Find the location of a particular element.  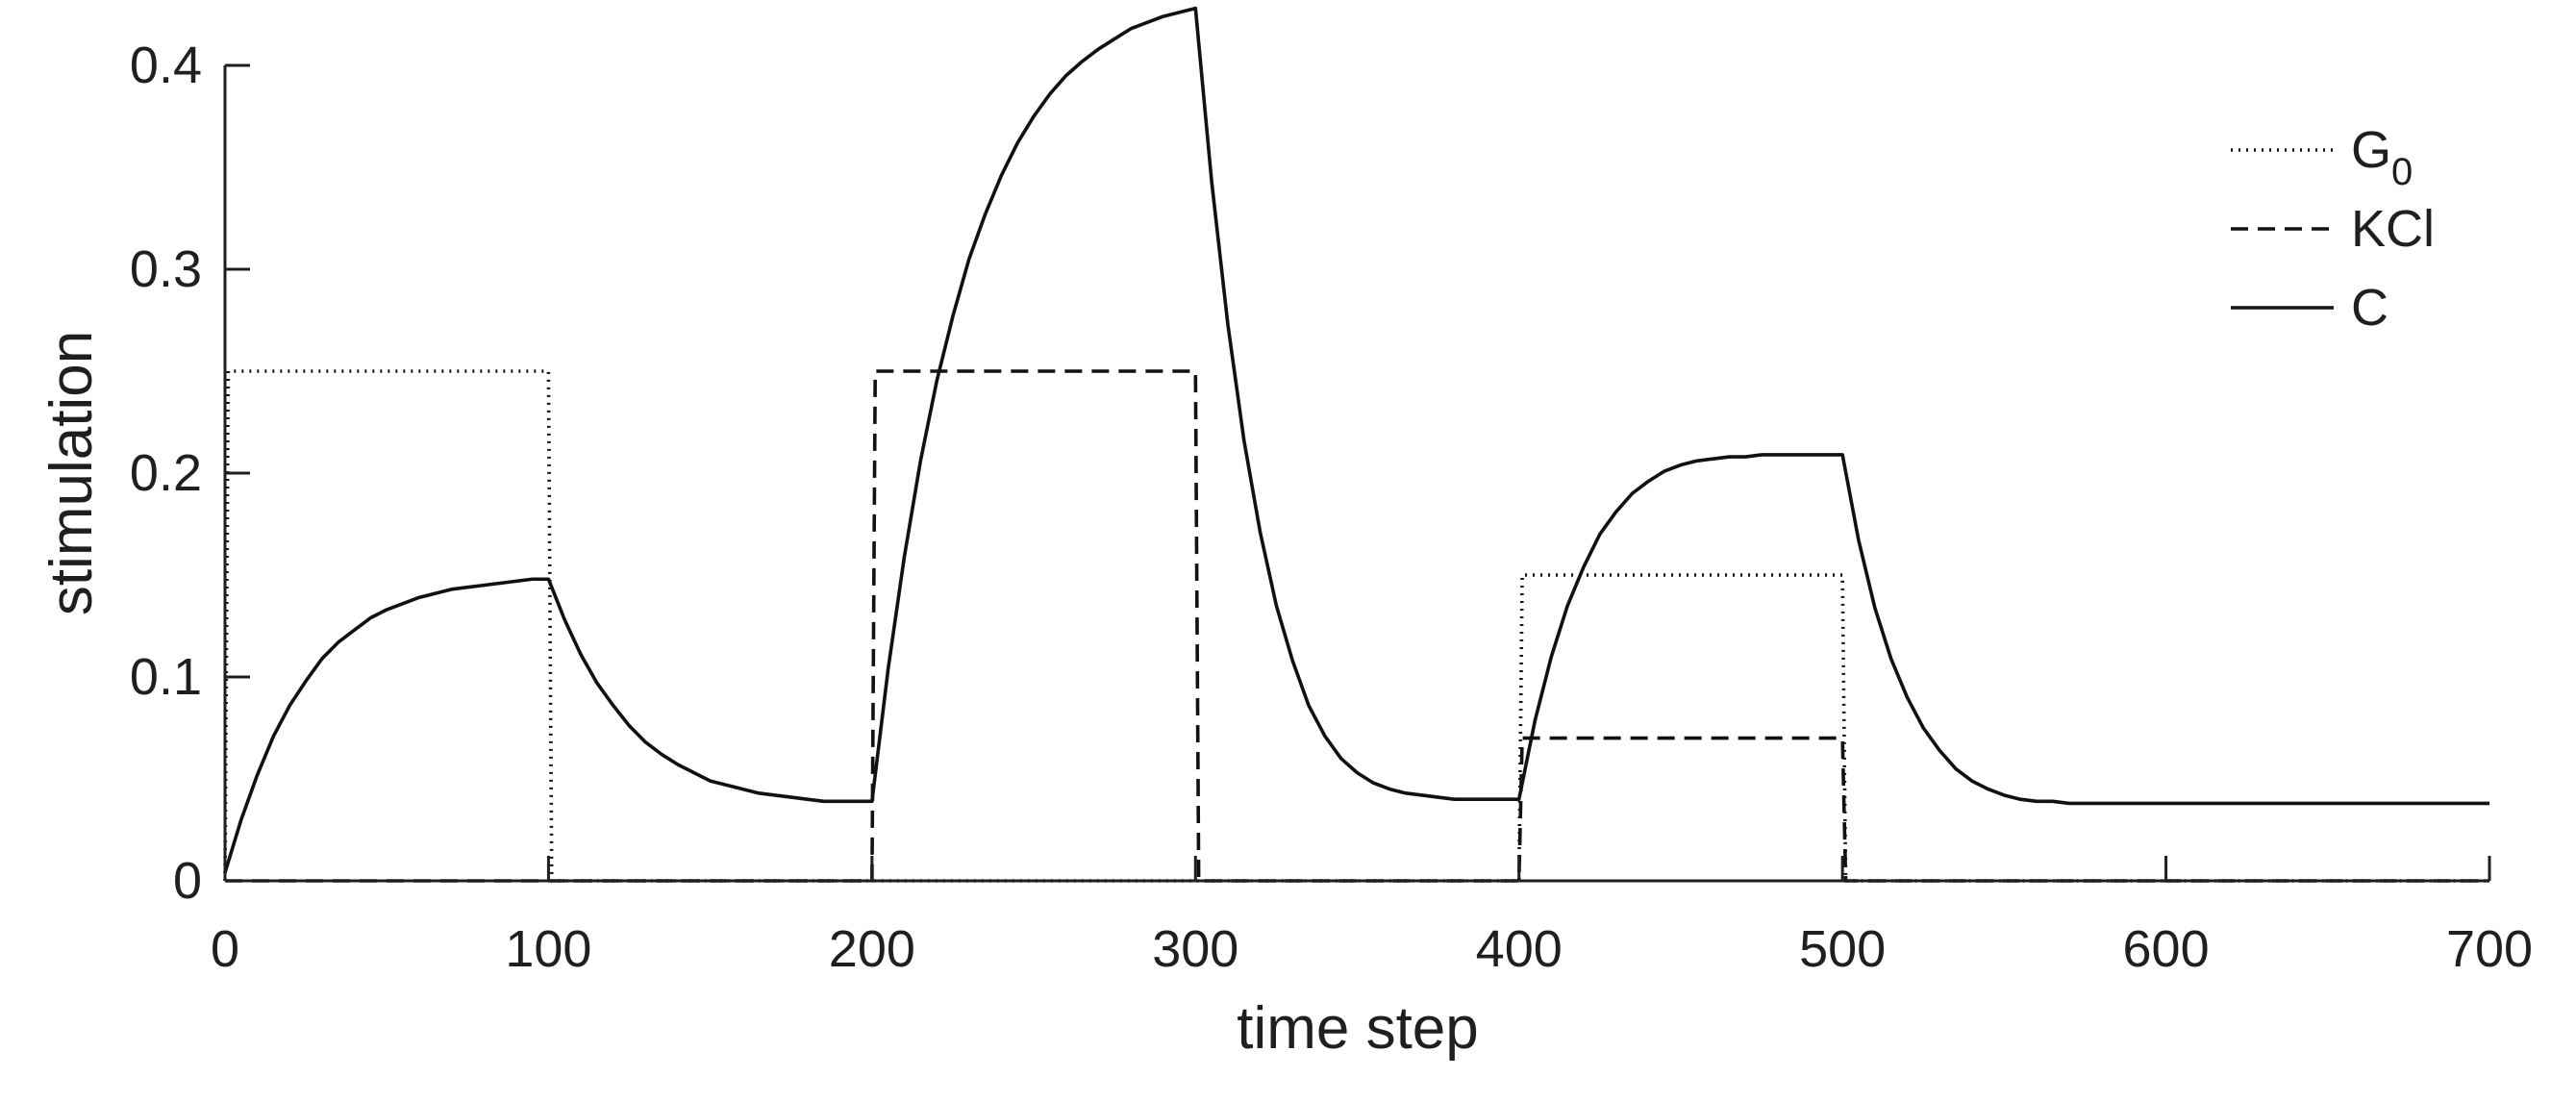

legend-label-g0-subscript: 0 is located at coordinates (2402, 172).